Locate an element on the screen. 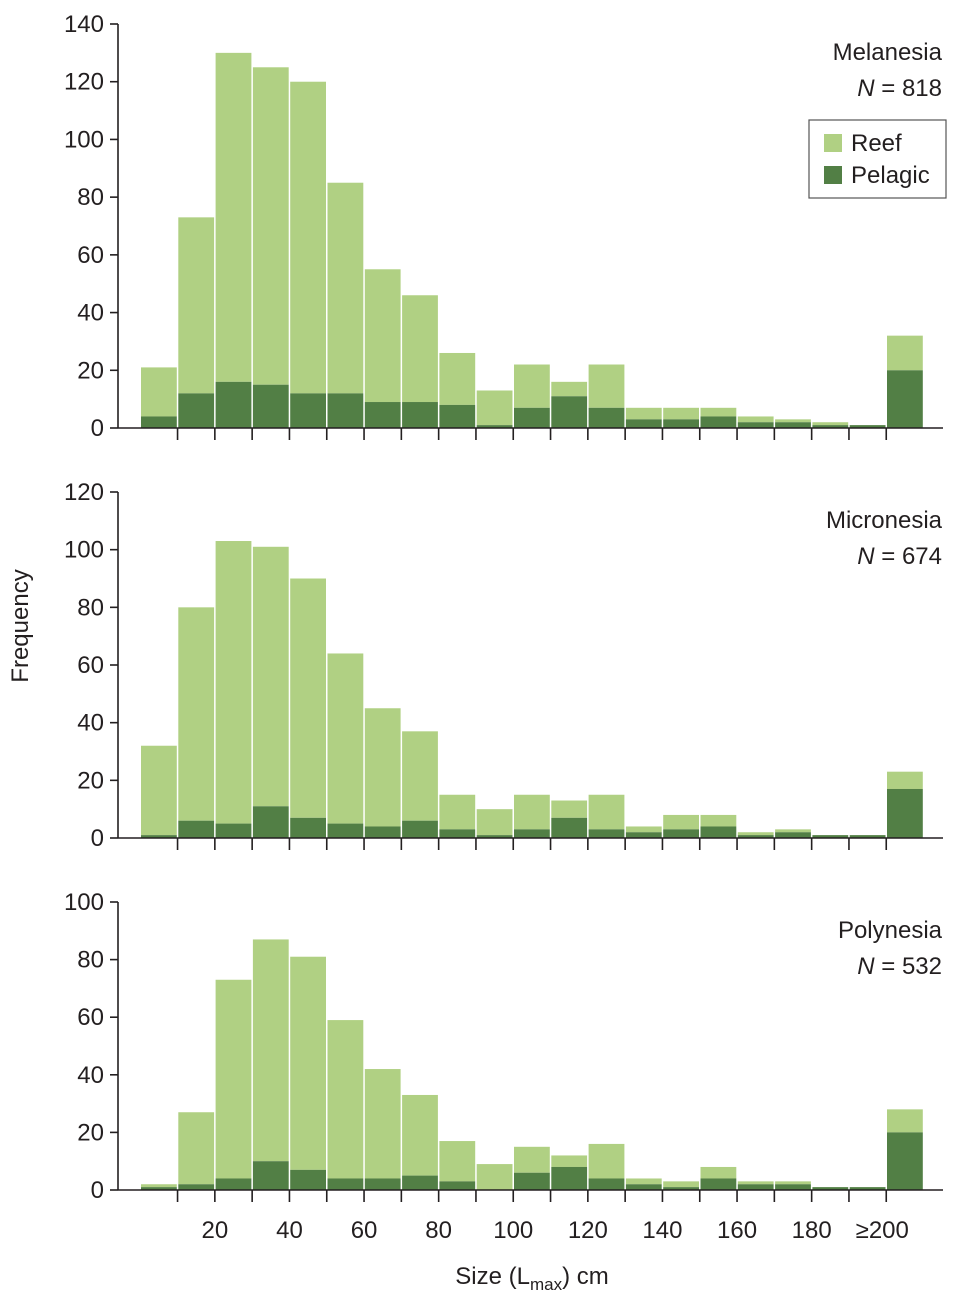 Image resolution: width=958 pixels, height=1301 pixels. x-tick-label: ≥200 is located at coordinates (882, 1230).